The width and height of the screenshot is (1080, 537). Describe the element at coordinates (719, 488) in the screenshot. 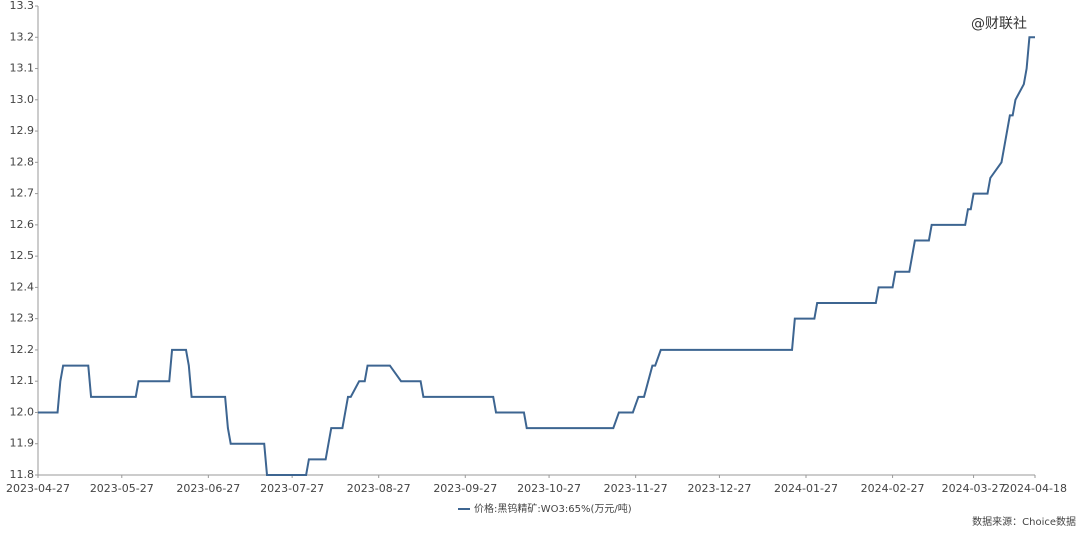

I see `x-tick-label: 2023-12-27` at that location.